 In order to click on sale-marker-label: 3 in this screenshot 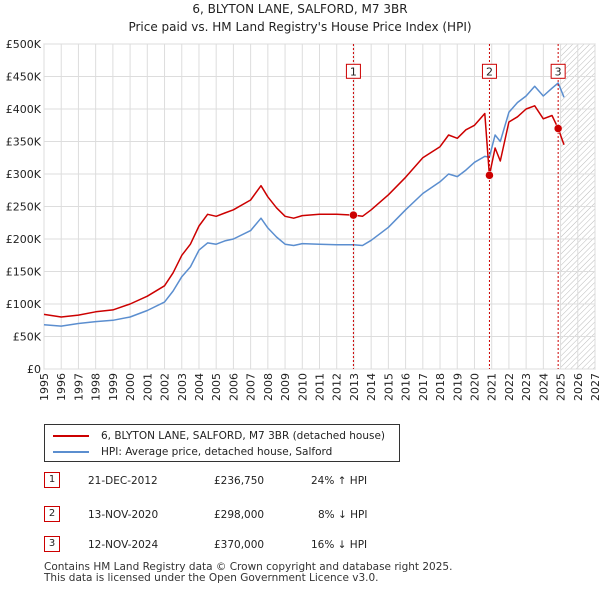, I will do `click(558, 71)`.